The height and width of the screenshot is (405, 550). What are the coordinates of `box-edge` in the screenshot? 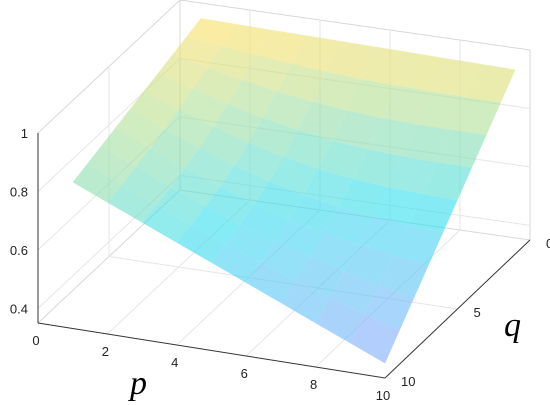 It's located at (355, 25).